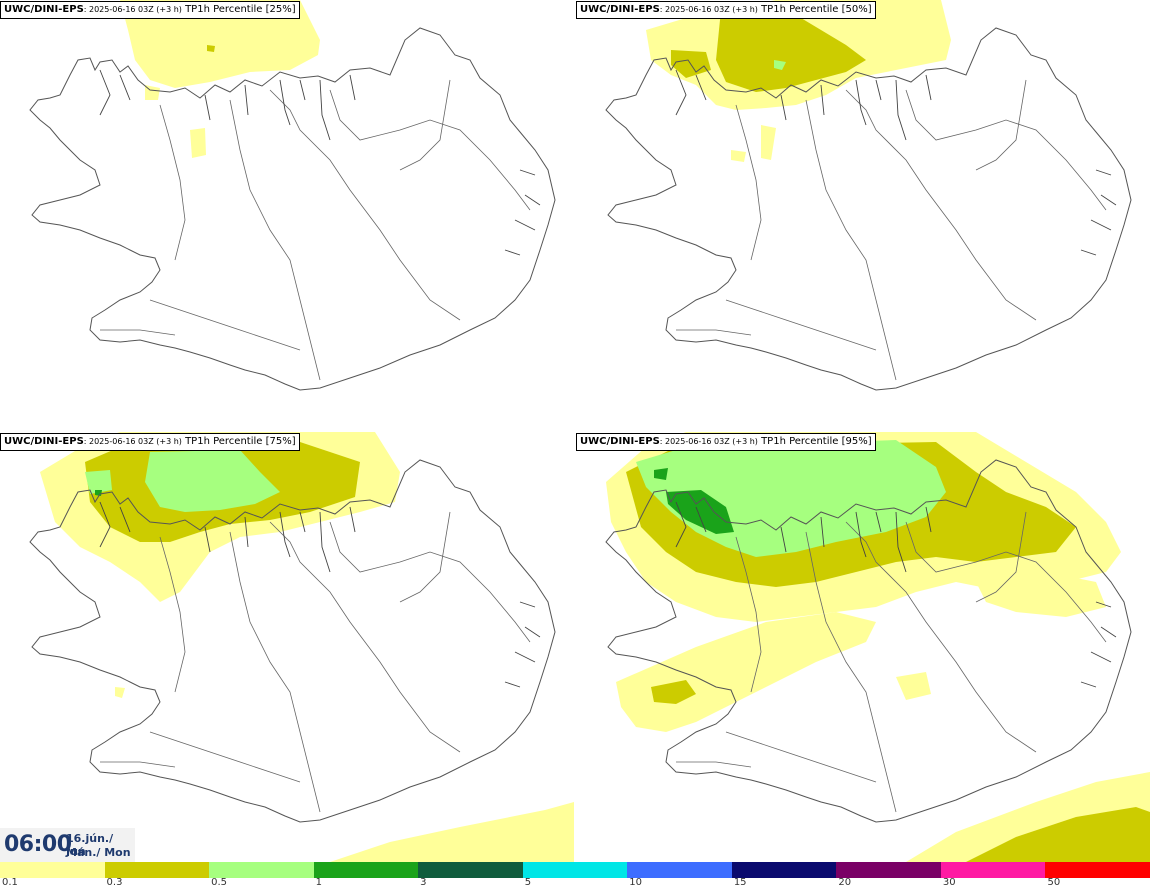 Image resolution: width=1150 pixels, height=891 pixels. I want to click on precip-colorbar, so click(575, 870).